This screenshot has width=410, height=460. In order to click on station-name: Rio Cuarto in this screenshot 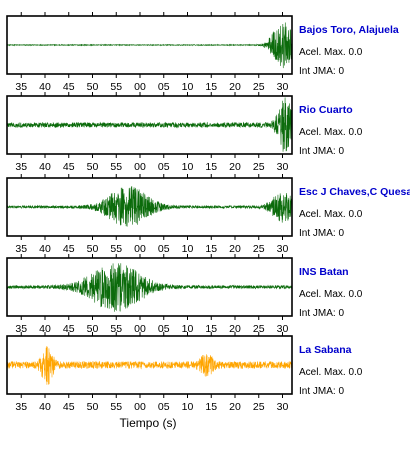, I will do `click(326, 110)`.